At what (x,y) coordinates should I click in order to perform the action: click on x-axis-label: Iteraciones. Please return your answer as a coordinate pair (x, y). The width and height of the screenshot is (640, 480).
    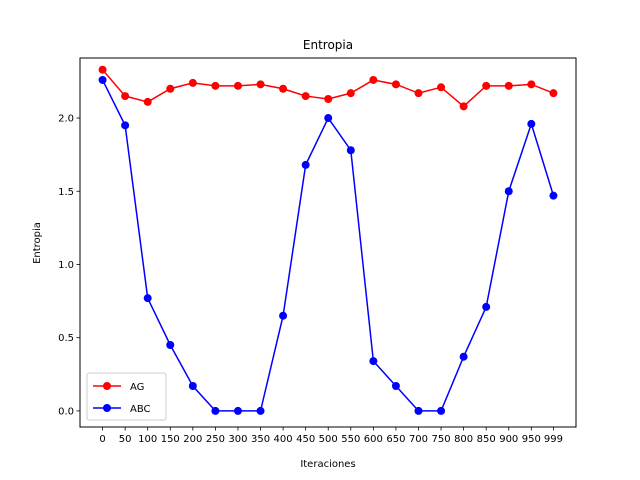
    Looking at the image, I should click on (327, 464).